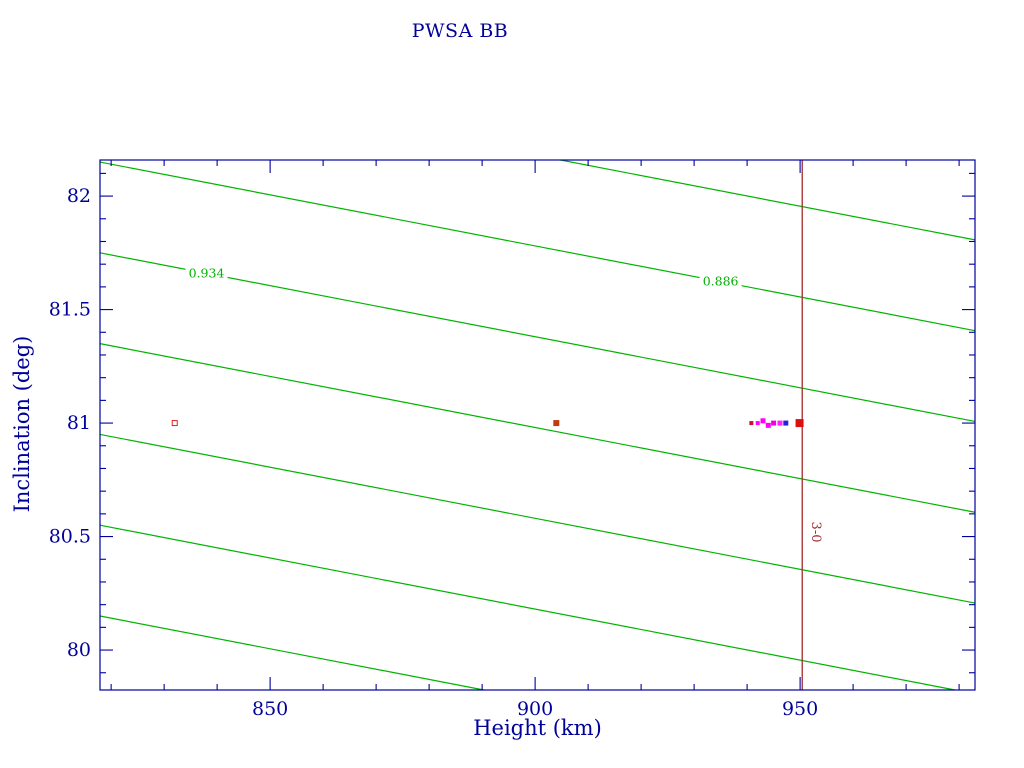 The height and width of the screenshot is (768, 1024). I want to click on x-tick-label: 950, so click(800, 709).